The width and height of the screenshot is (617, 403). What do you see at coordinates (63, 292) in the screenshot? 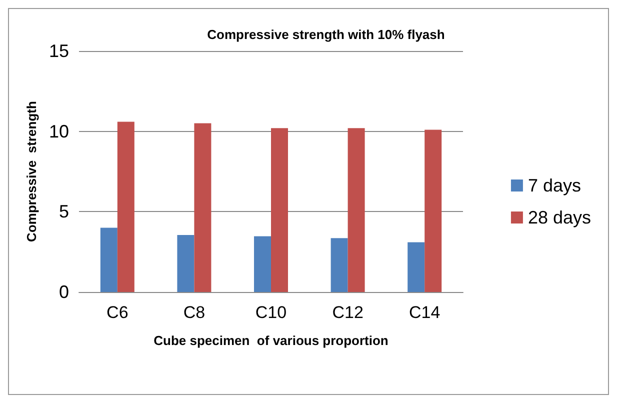
I see `y-tick-label: 0` at bounding box center [63, 292].